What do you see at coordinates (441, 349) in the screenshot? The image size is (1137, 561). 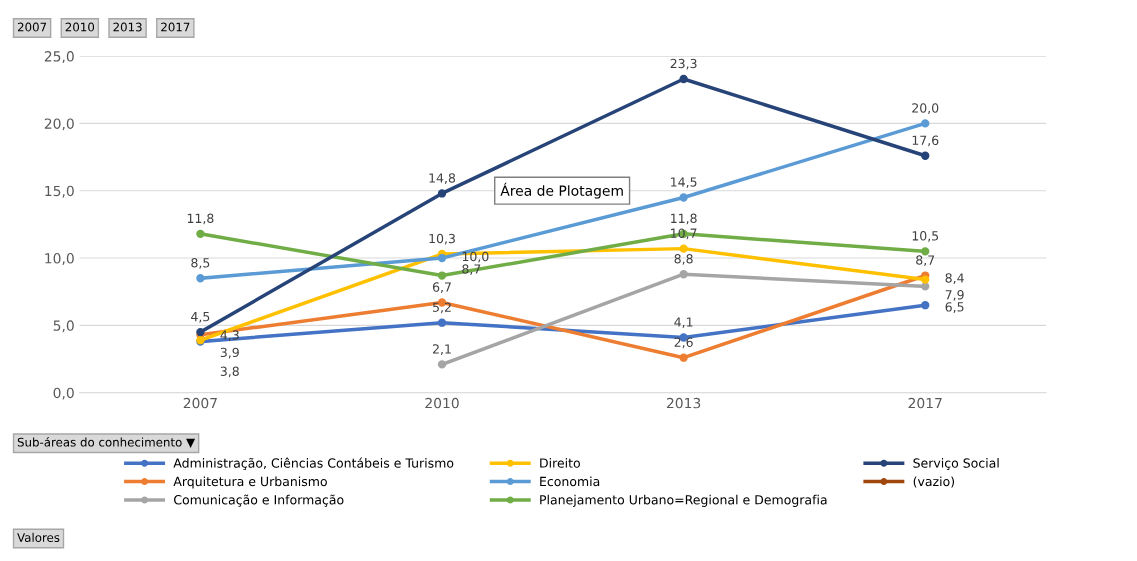 I see `data-label: 2,1` at bounding box center [441, 349].